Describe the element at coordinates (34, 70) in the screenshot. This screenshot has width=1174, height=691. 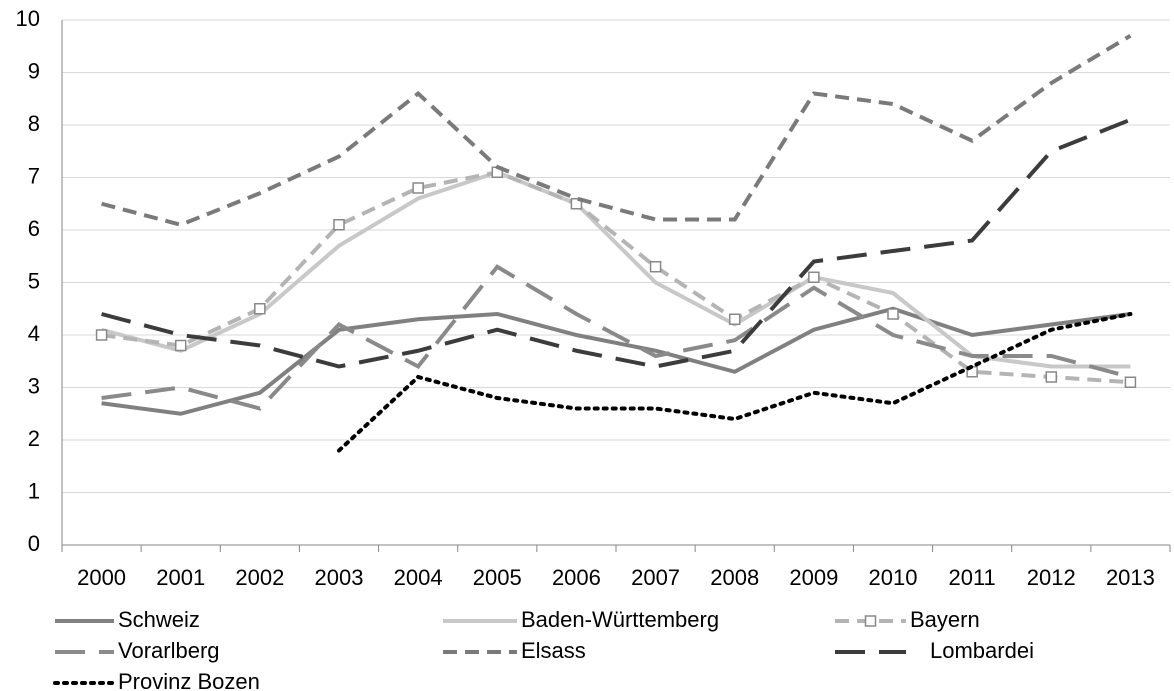
I see `y-tick-label: 9` at that location.